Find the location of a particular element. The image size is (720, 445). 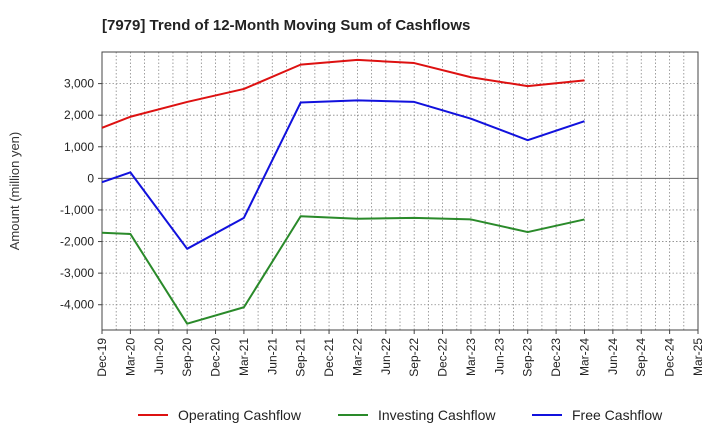

legend-label: Free Cashflow is located at coordinates (617, 415).